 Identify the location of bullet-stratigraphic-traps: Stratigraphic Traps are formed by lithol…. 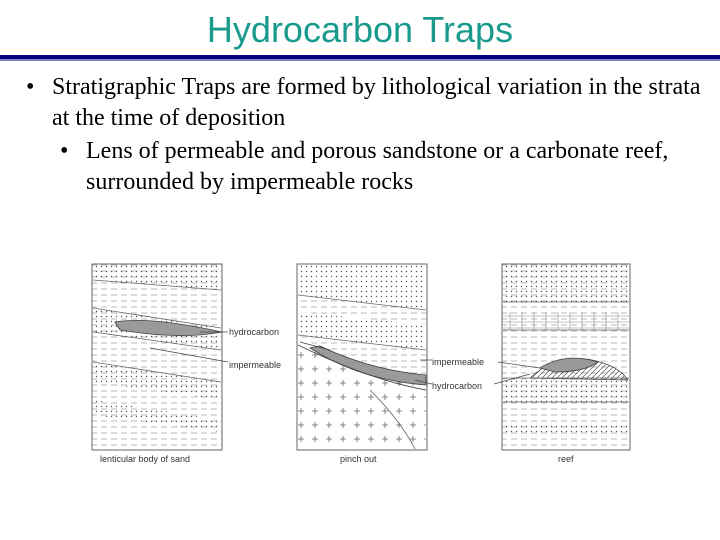
(366, 103).